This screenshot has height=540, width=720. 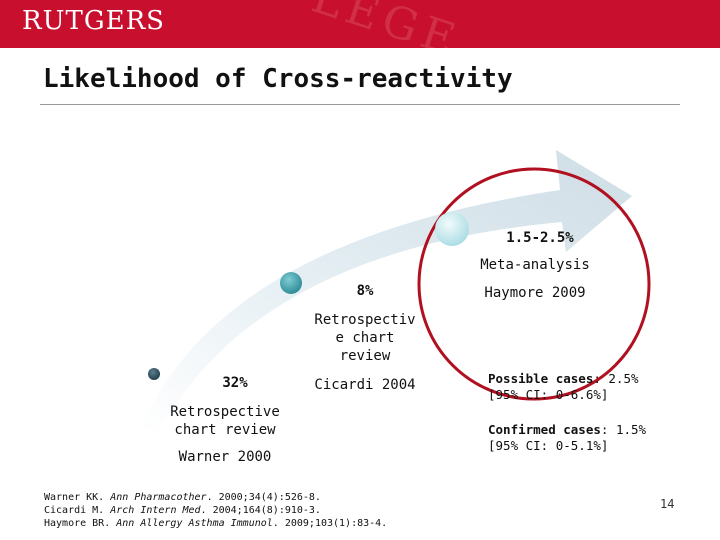 I want to click on detail-label: Possible cases, so click(x=541, y=378).